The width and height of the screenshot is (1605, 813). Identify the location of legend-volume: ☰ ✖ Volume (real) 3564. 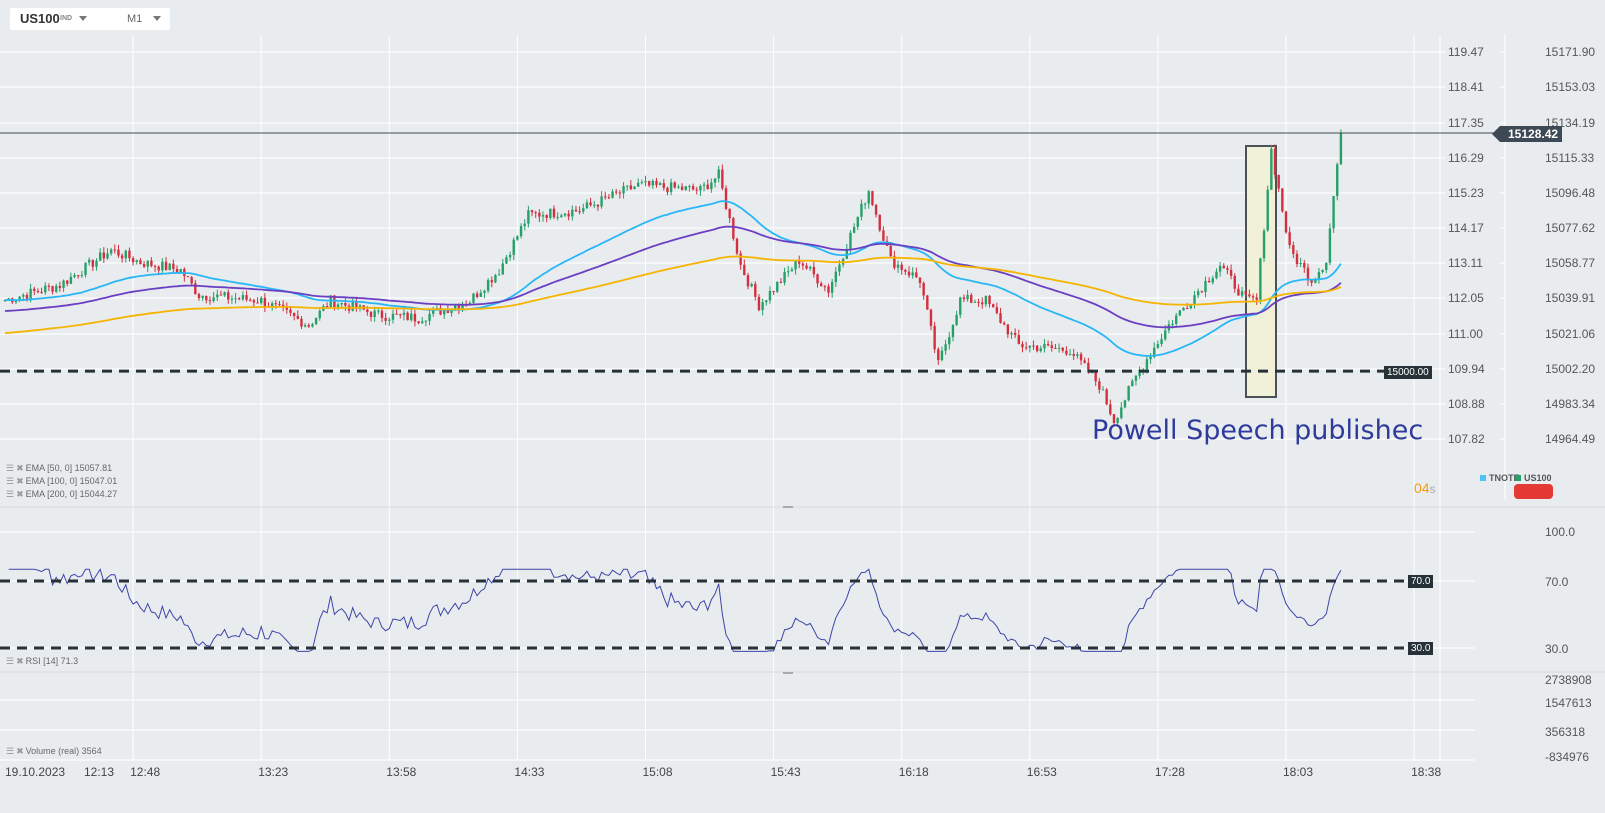
(54, 751).